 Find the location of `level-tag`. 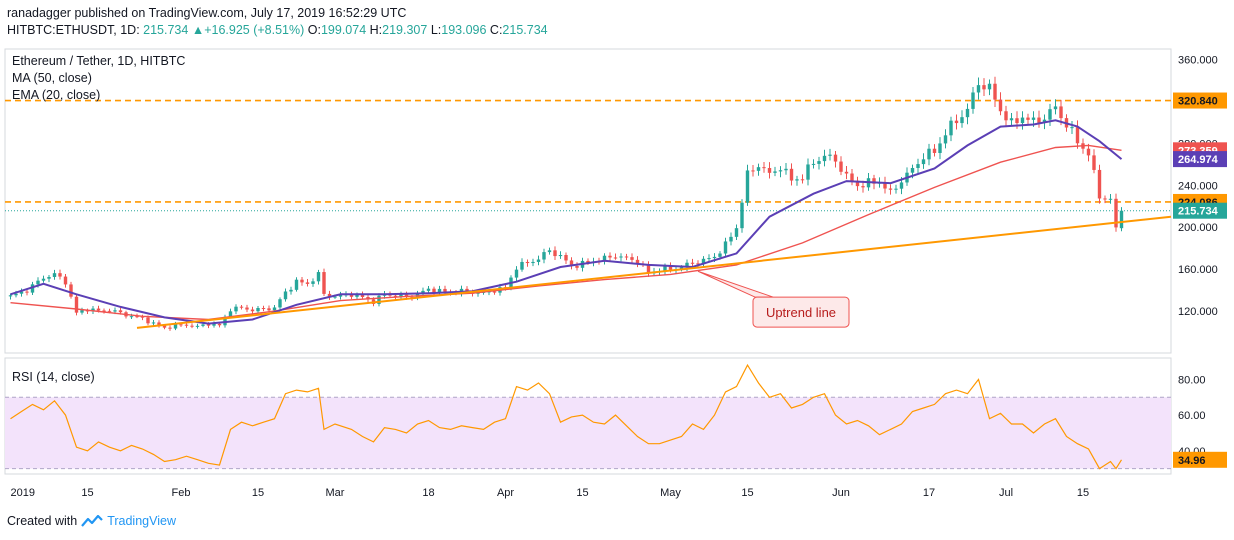

level-tag is located at coordinates (1200, 100).